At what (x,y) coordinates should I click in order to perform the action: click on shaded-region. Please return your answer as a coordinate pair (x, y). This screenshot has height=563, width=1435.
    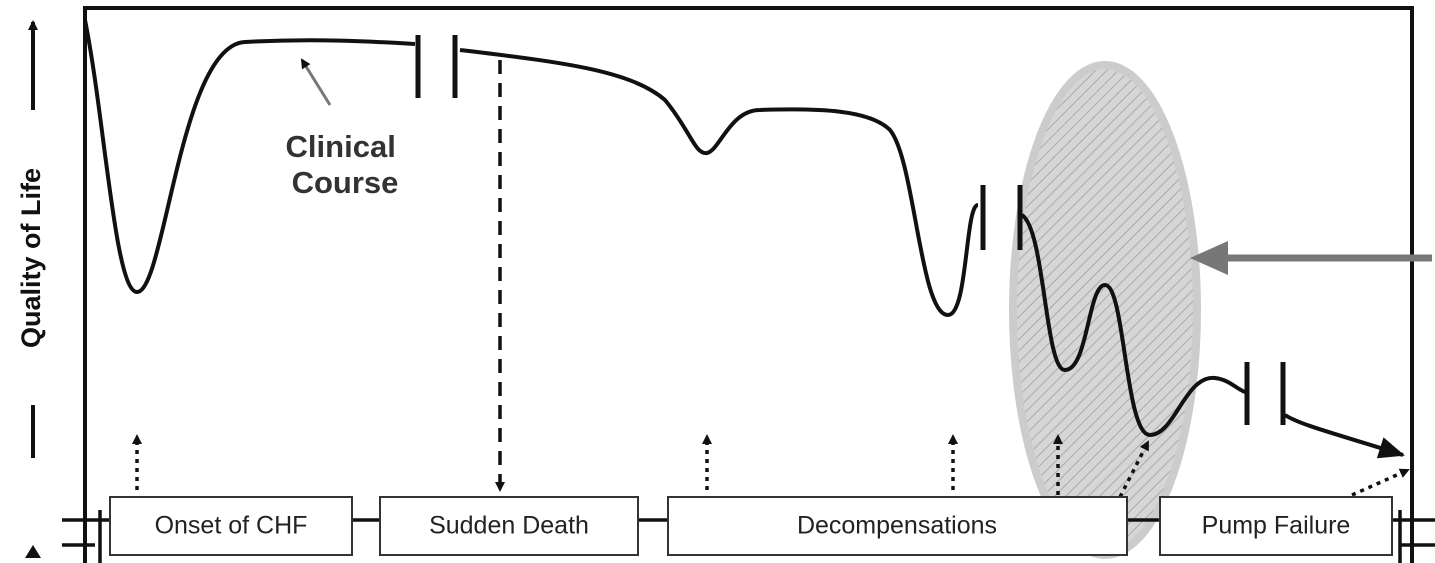
    Looking at the image, I should click on (1105, 310).